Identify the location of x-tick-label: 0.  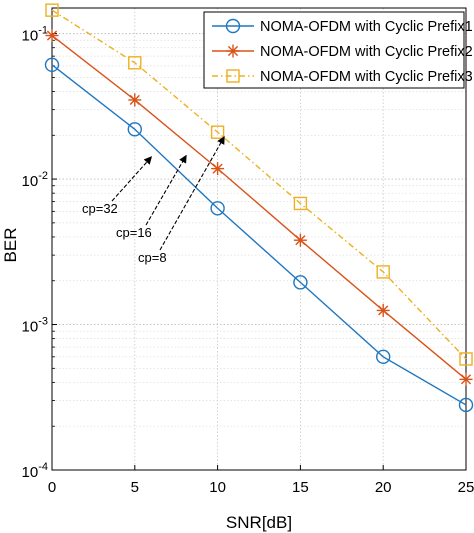
(52, 487).